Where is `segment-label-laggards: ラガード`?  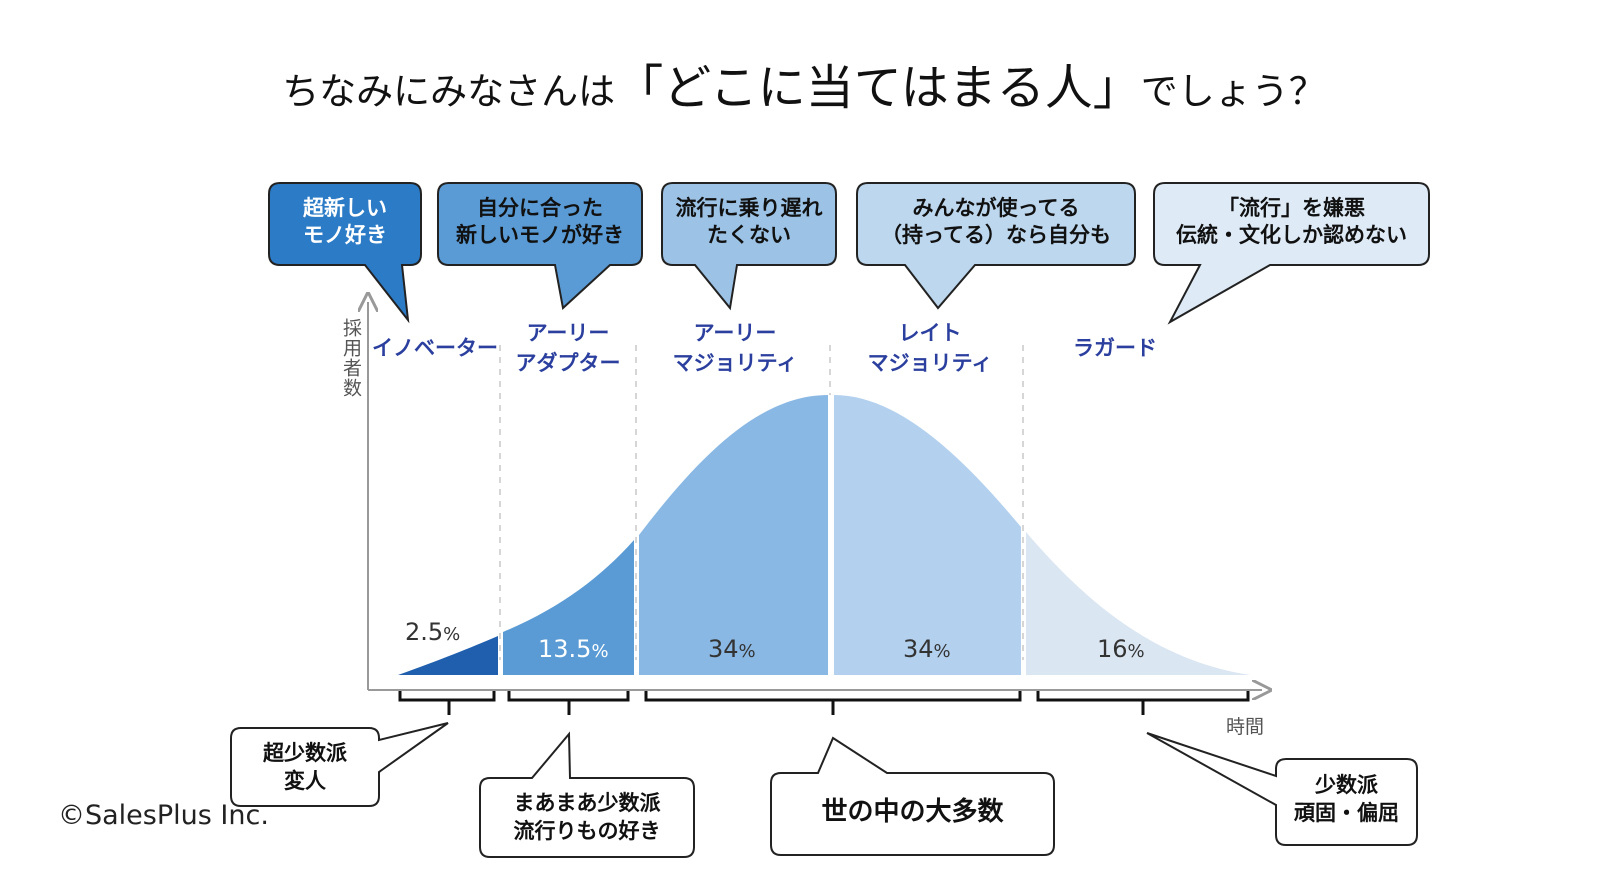 segment-label-laggards: ラガード is located at coordinates (1115, 348).